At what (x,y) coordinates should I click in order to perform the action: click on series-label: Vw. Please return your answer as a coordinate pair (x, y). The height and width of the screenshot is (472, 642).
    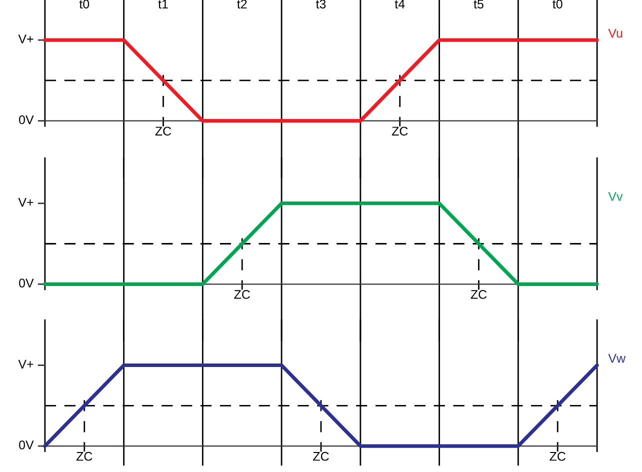
    Looking at the image, I should click on (617, 358).